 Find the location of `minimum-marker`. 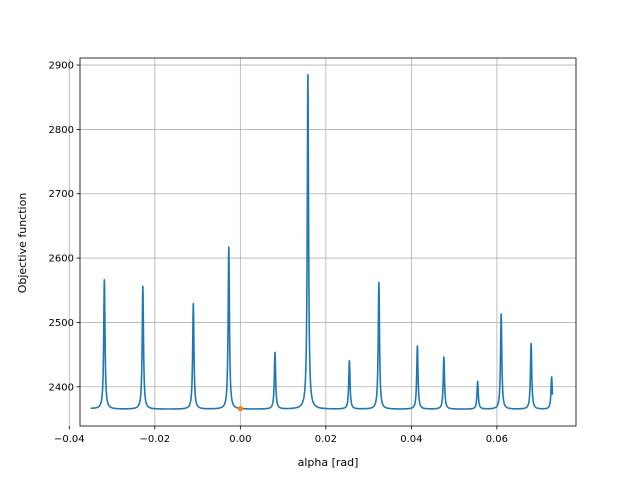

minimum-marker is located at coordinates (240, 409).